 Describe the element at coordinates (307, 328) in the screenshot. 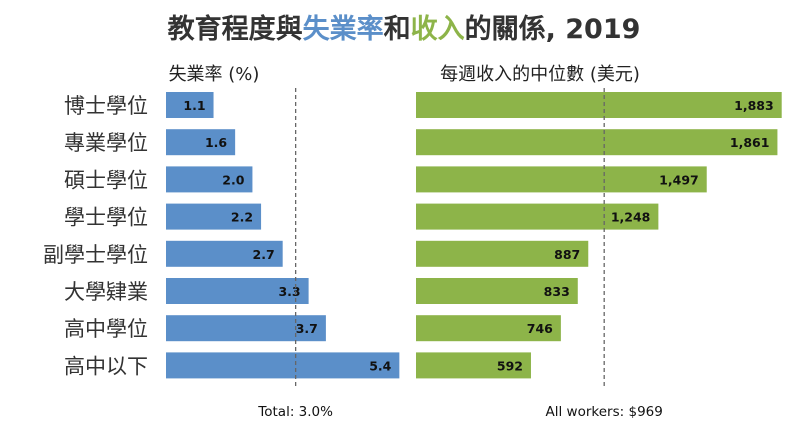

I see `unemployment-value-label-6: 3.7` at that location.